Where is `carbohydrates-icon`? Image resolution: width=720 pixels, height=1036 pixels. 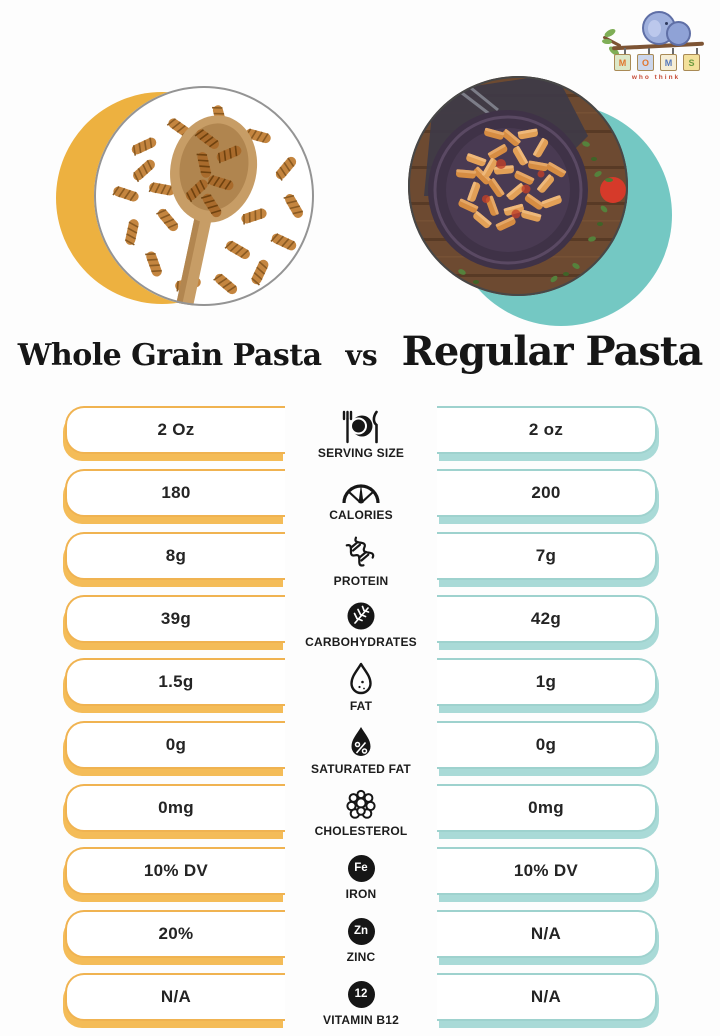 carbohydrates-icon is located at coordinates (361, 616).